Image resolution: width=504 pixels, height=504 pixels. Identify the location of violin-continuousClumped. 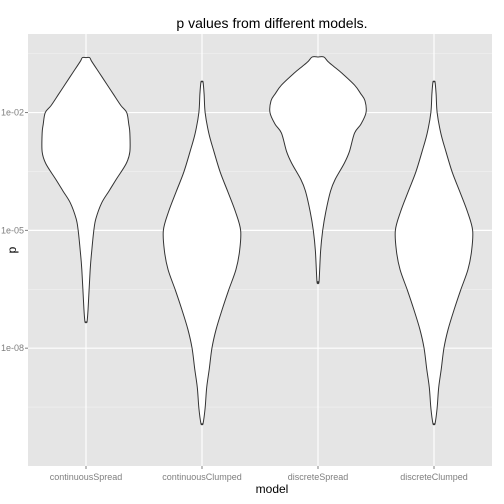
(202, 253).